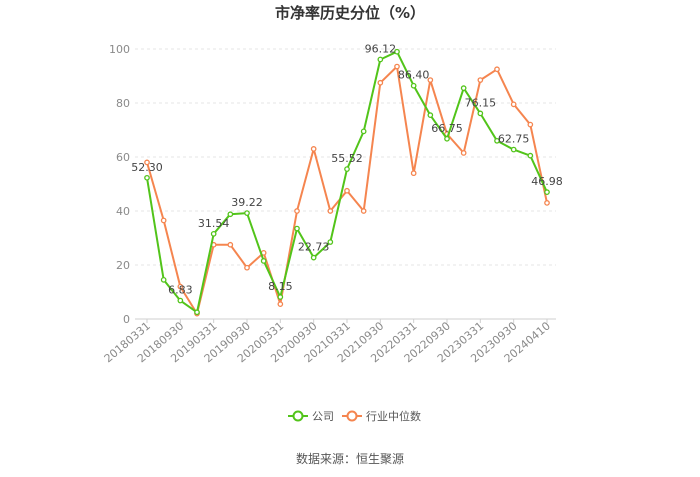  Describe the element at coordinates (447, 128) in the screenshot. I see `data-label: 66.75` at that location.